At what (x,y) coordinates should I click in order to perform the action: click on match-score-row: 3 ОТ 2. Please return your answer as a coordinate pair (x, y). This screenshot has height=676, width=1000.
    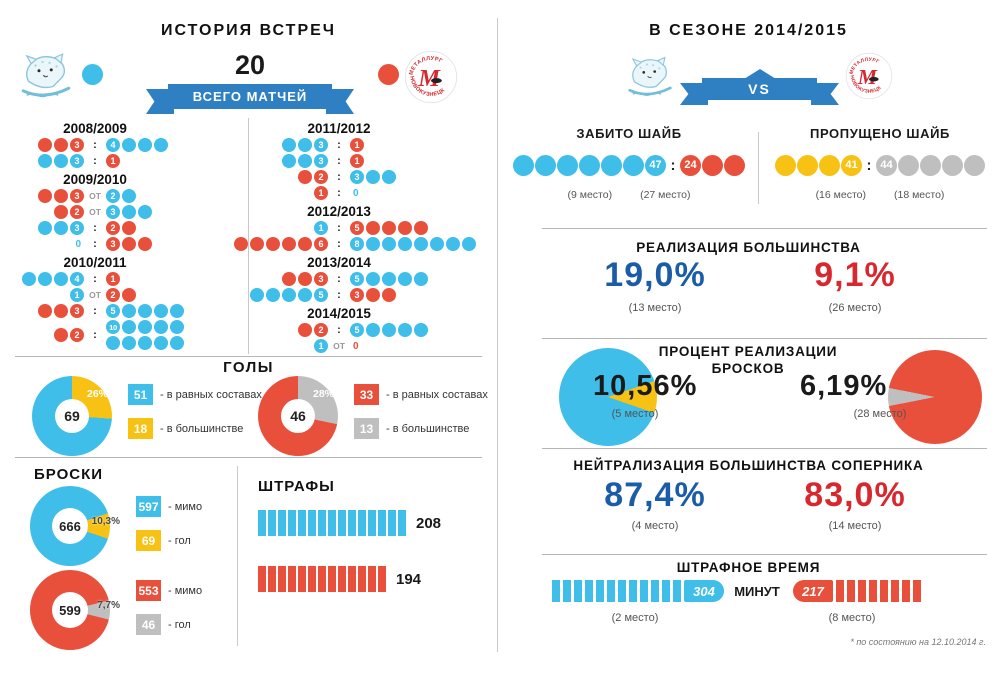
    Looking at the image, I should click on (126, 196).